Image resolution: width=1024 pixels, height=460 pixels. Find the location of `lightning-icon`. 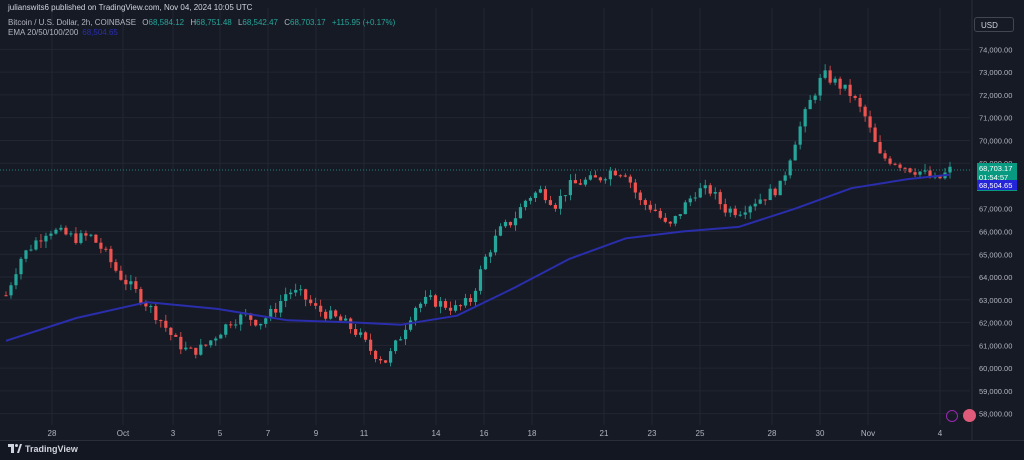

lightning-icon is located at coordinates (952, 416).